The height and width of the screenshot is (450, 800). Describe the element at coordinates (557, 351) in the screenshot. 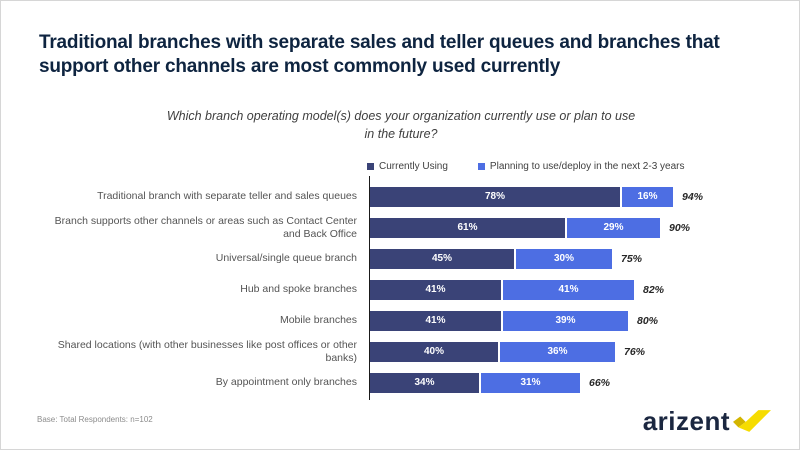

I see `bar-segment-planned: 36%` at that location.